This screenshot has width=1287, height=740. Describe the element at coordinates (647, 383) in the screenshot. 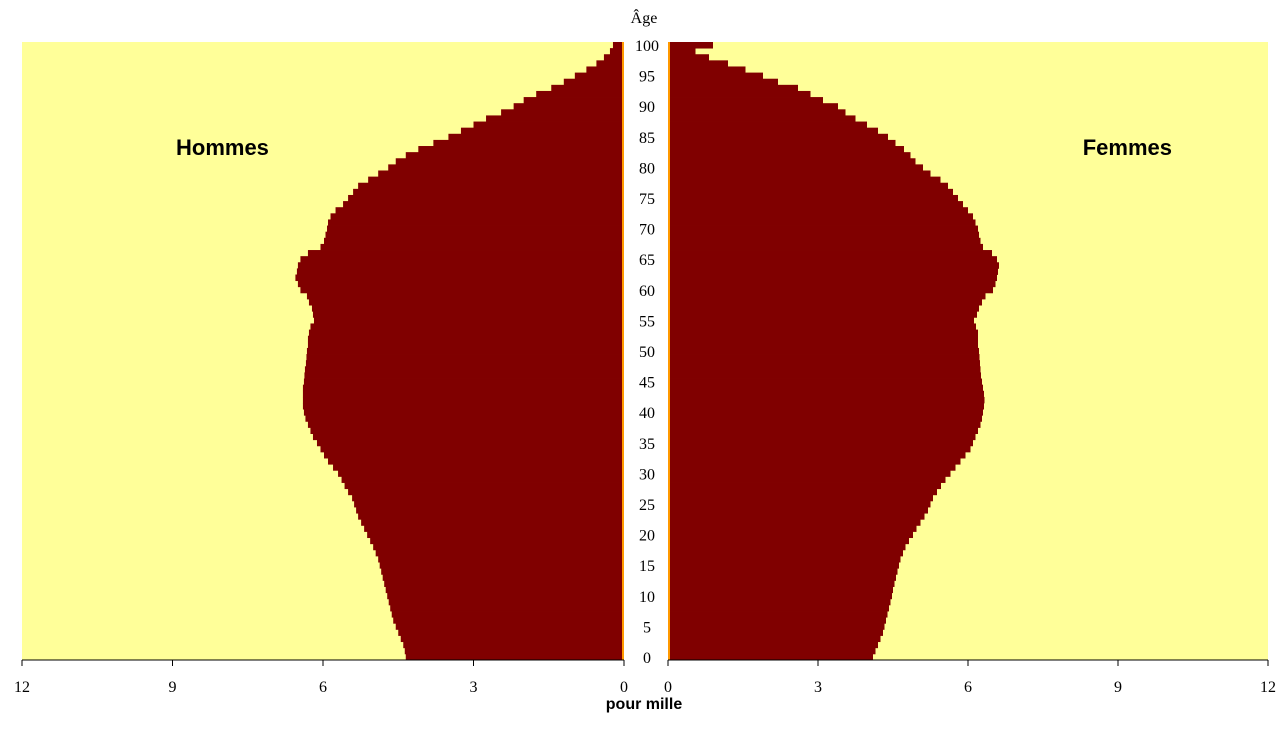

I see `age-tick-label-45: 45` at that location.